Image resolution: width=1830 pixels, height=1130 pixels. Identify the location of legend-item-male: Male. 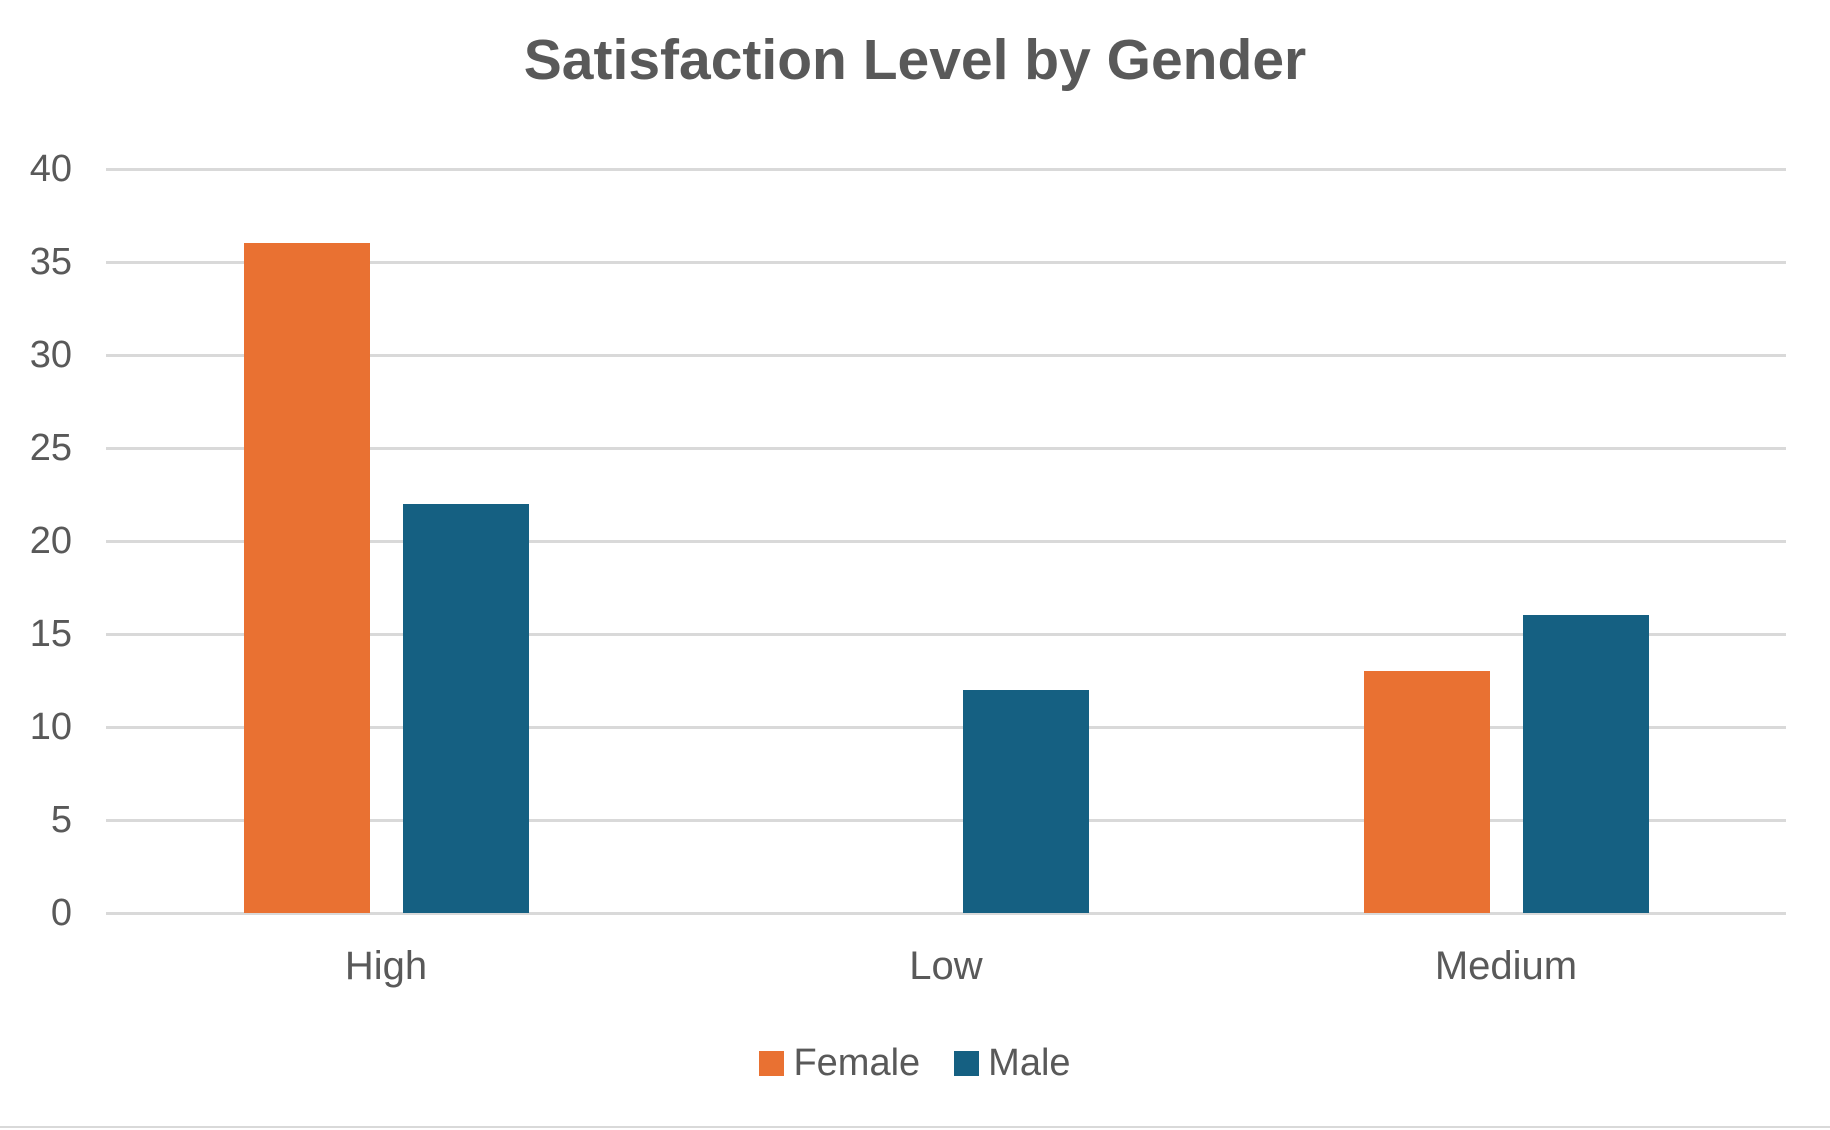
(1012, 1063).